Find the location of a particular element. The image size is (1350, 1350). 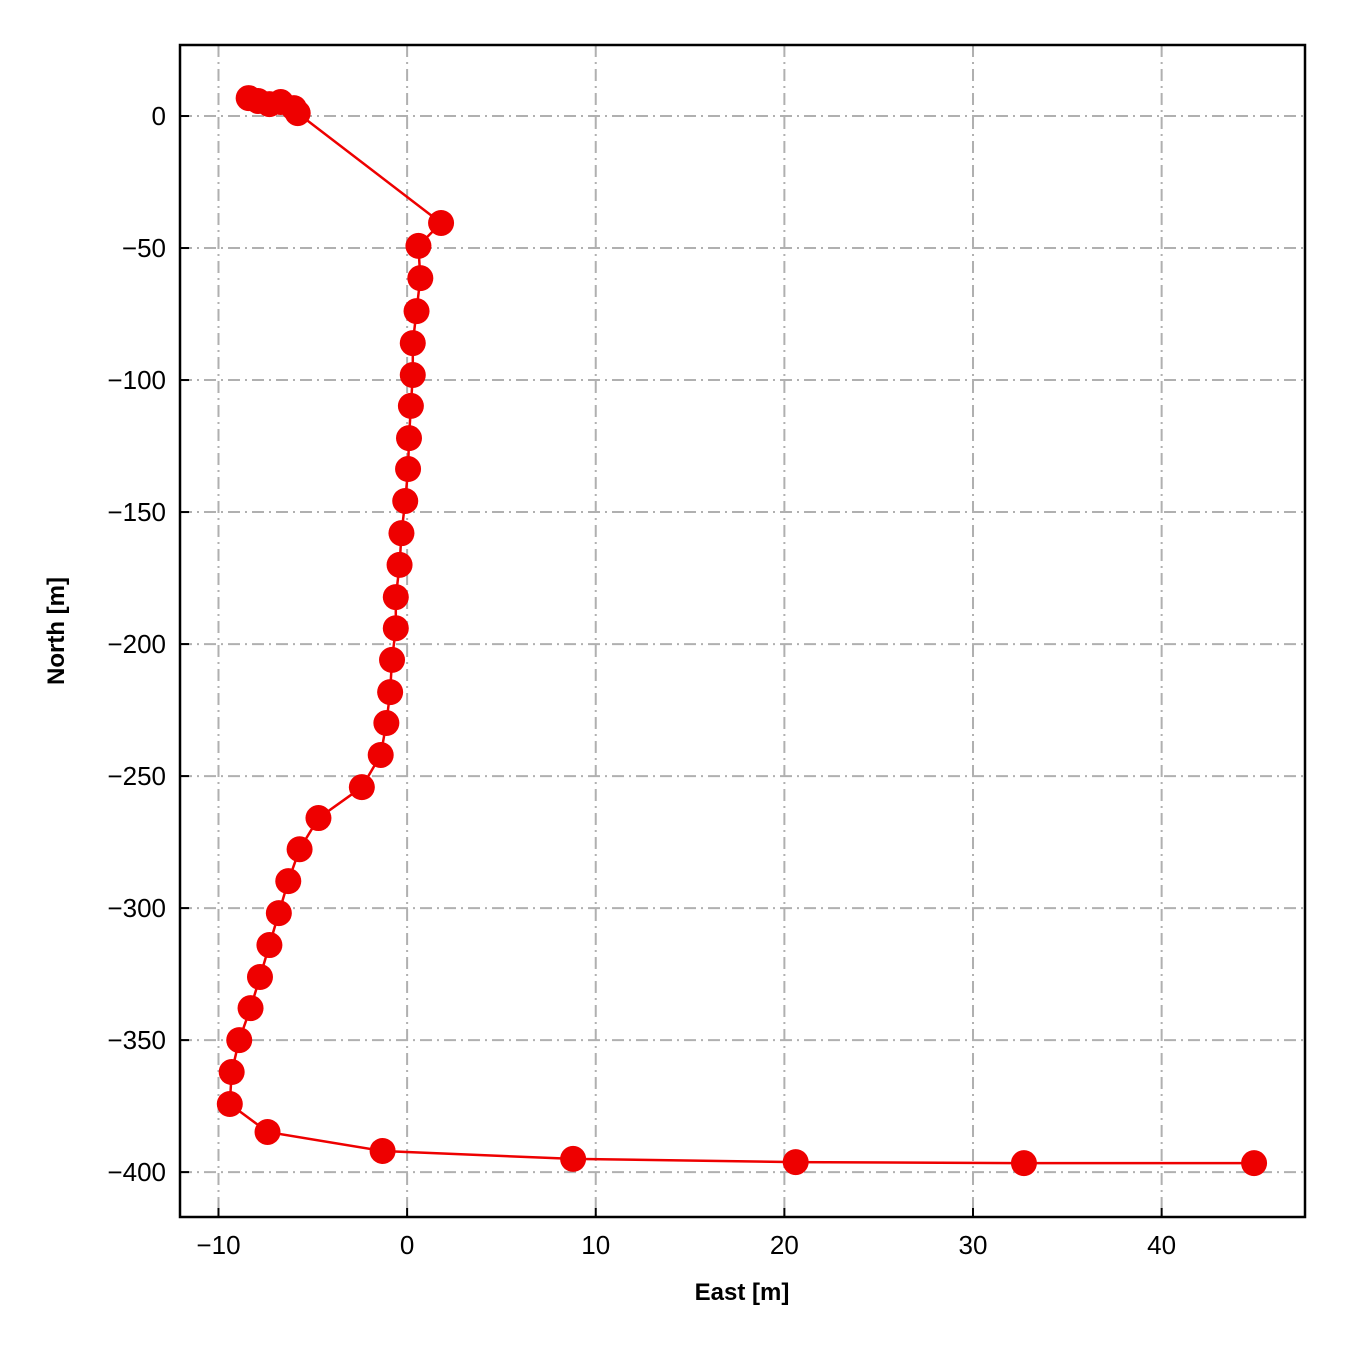

x-axis-label: East [m] is located at coordinates (742, 1292).